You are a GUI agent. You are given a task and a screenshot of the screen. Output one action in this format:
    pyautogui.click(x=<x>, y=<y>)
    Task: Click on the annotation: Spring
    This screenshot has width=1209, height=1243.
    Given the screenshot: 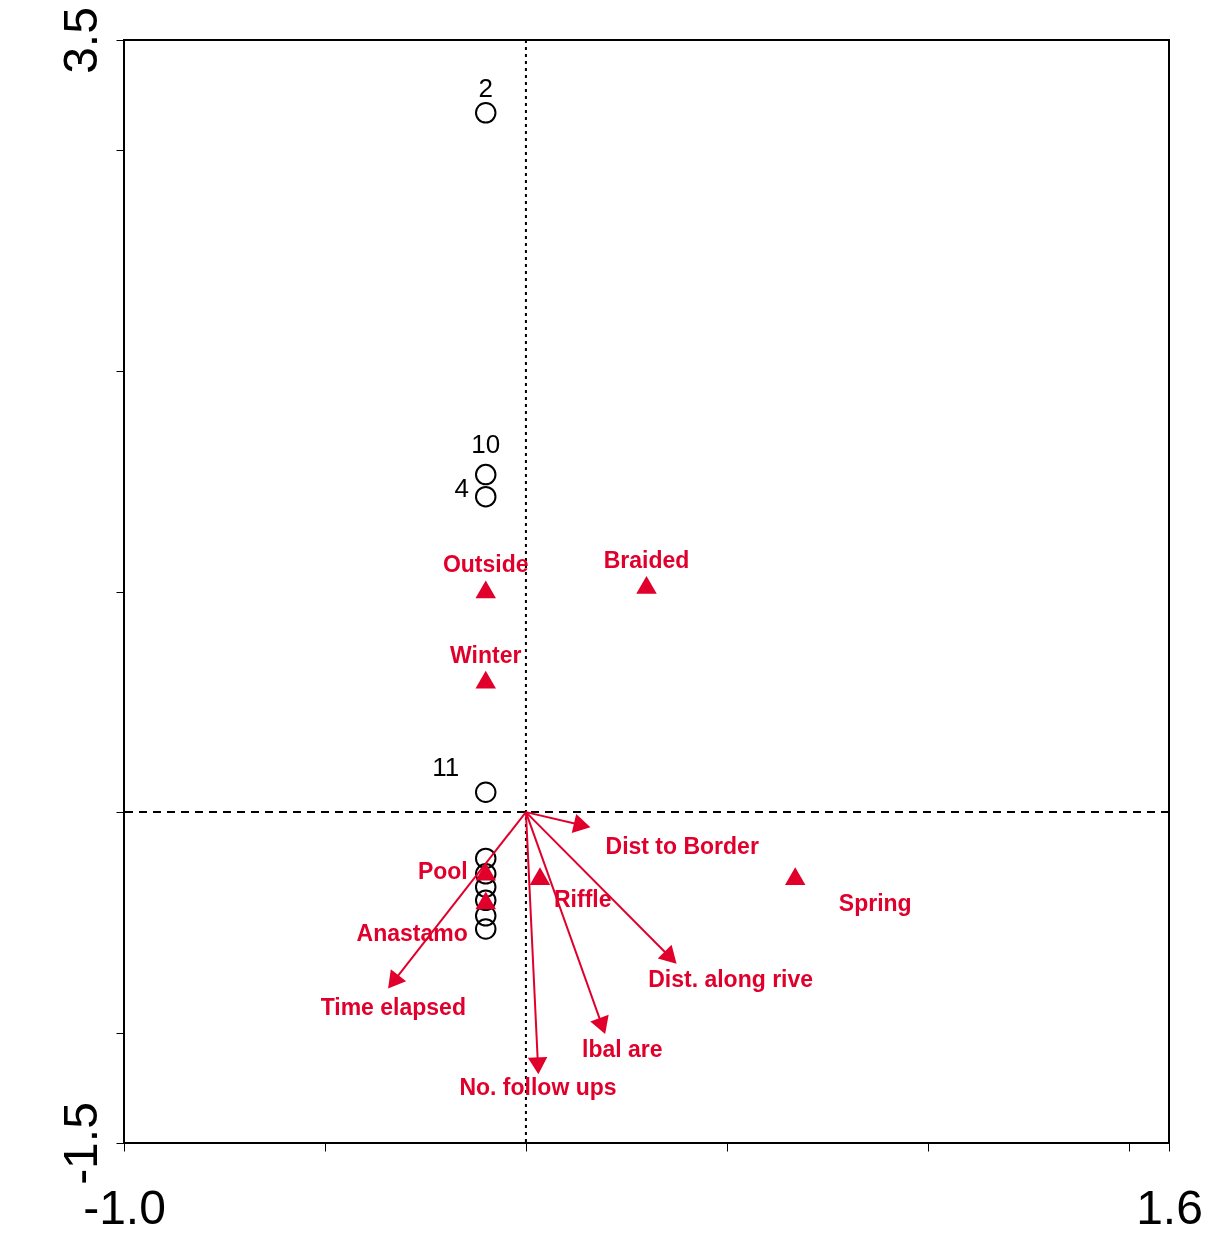 What is the action you would take?
    pyautogui.click(x=875, y=903)
    